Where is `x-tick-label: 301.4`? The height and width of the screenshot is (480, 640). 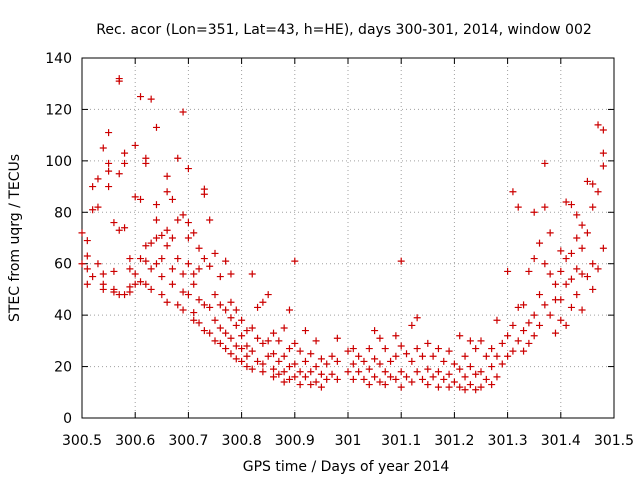 x-tick-label: 301.4 is located at coordinates (561, 441).